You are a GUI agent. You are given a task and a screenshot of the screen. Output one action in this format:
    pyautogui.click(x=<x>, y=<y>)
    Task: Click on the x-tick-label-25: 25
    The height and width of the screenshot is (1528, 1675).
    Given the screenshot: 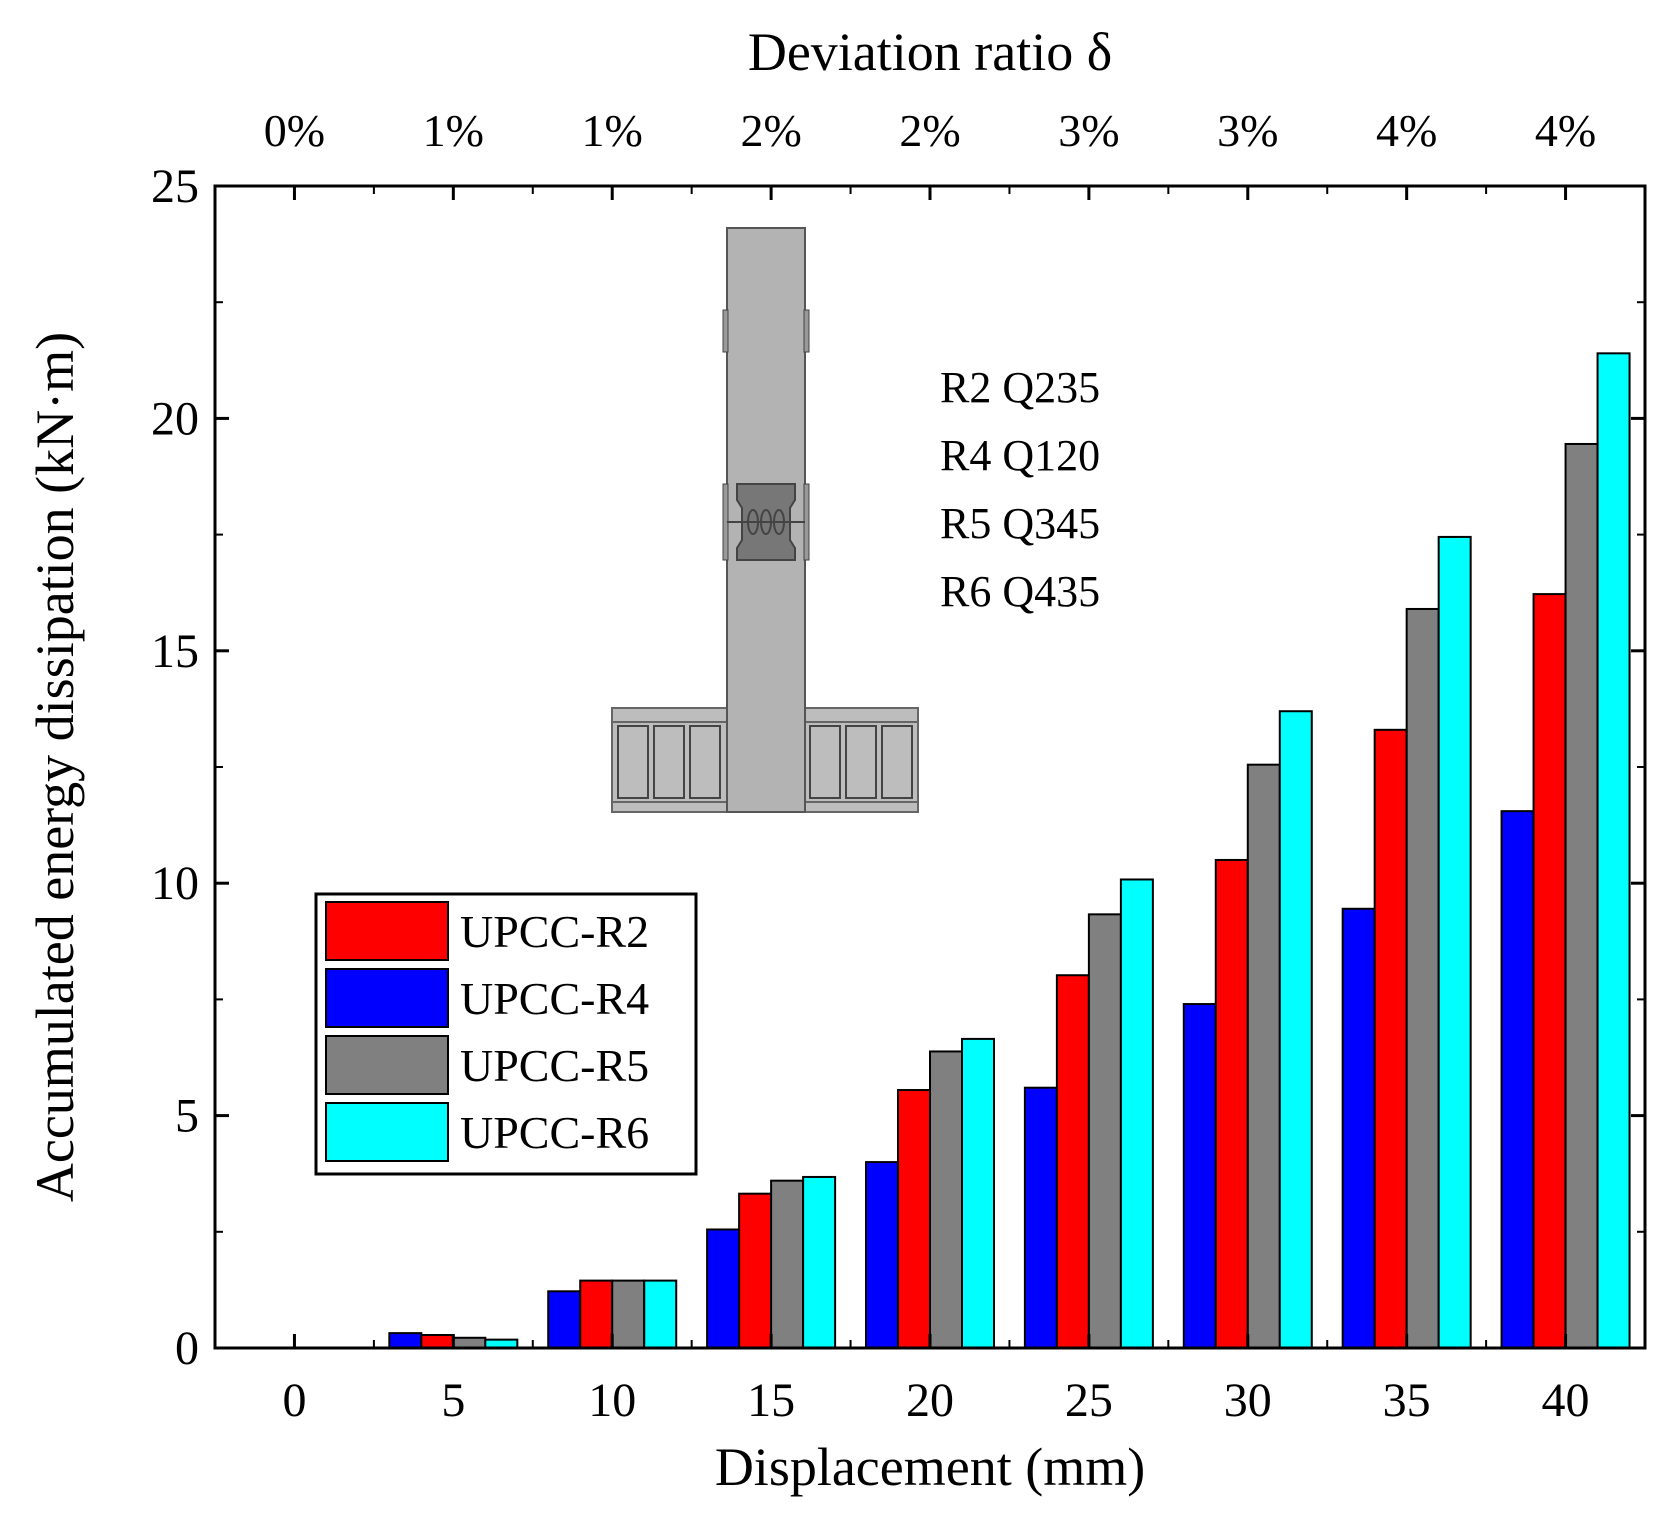 What is the action you would take?
    pyautogui.click(x=1089, y=1400)
    